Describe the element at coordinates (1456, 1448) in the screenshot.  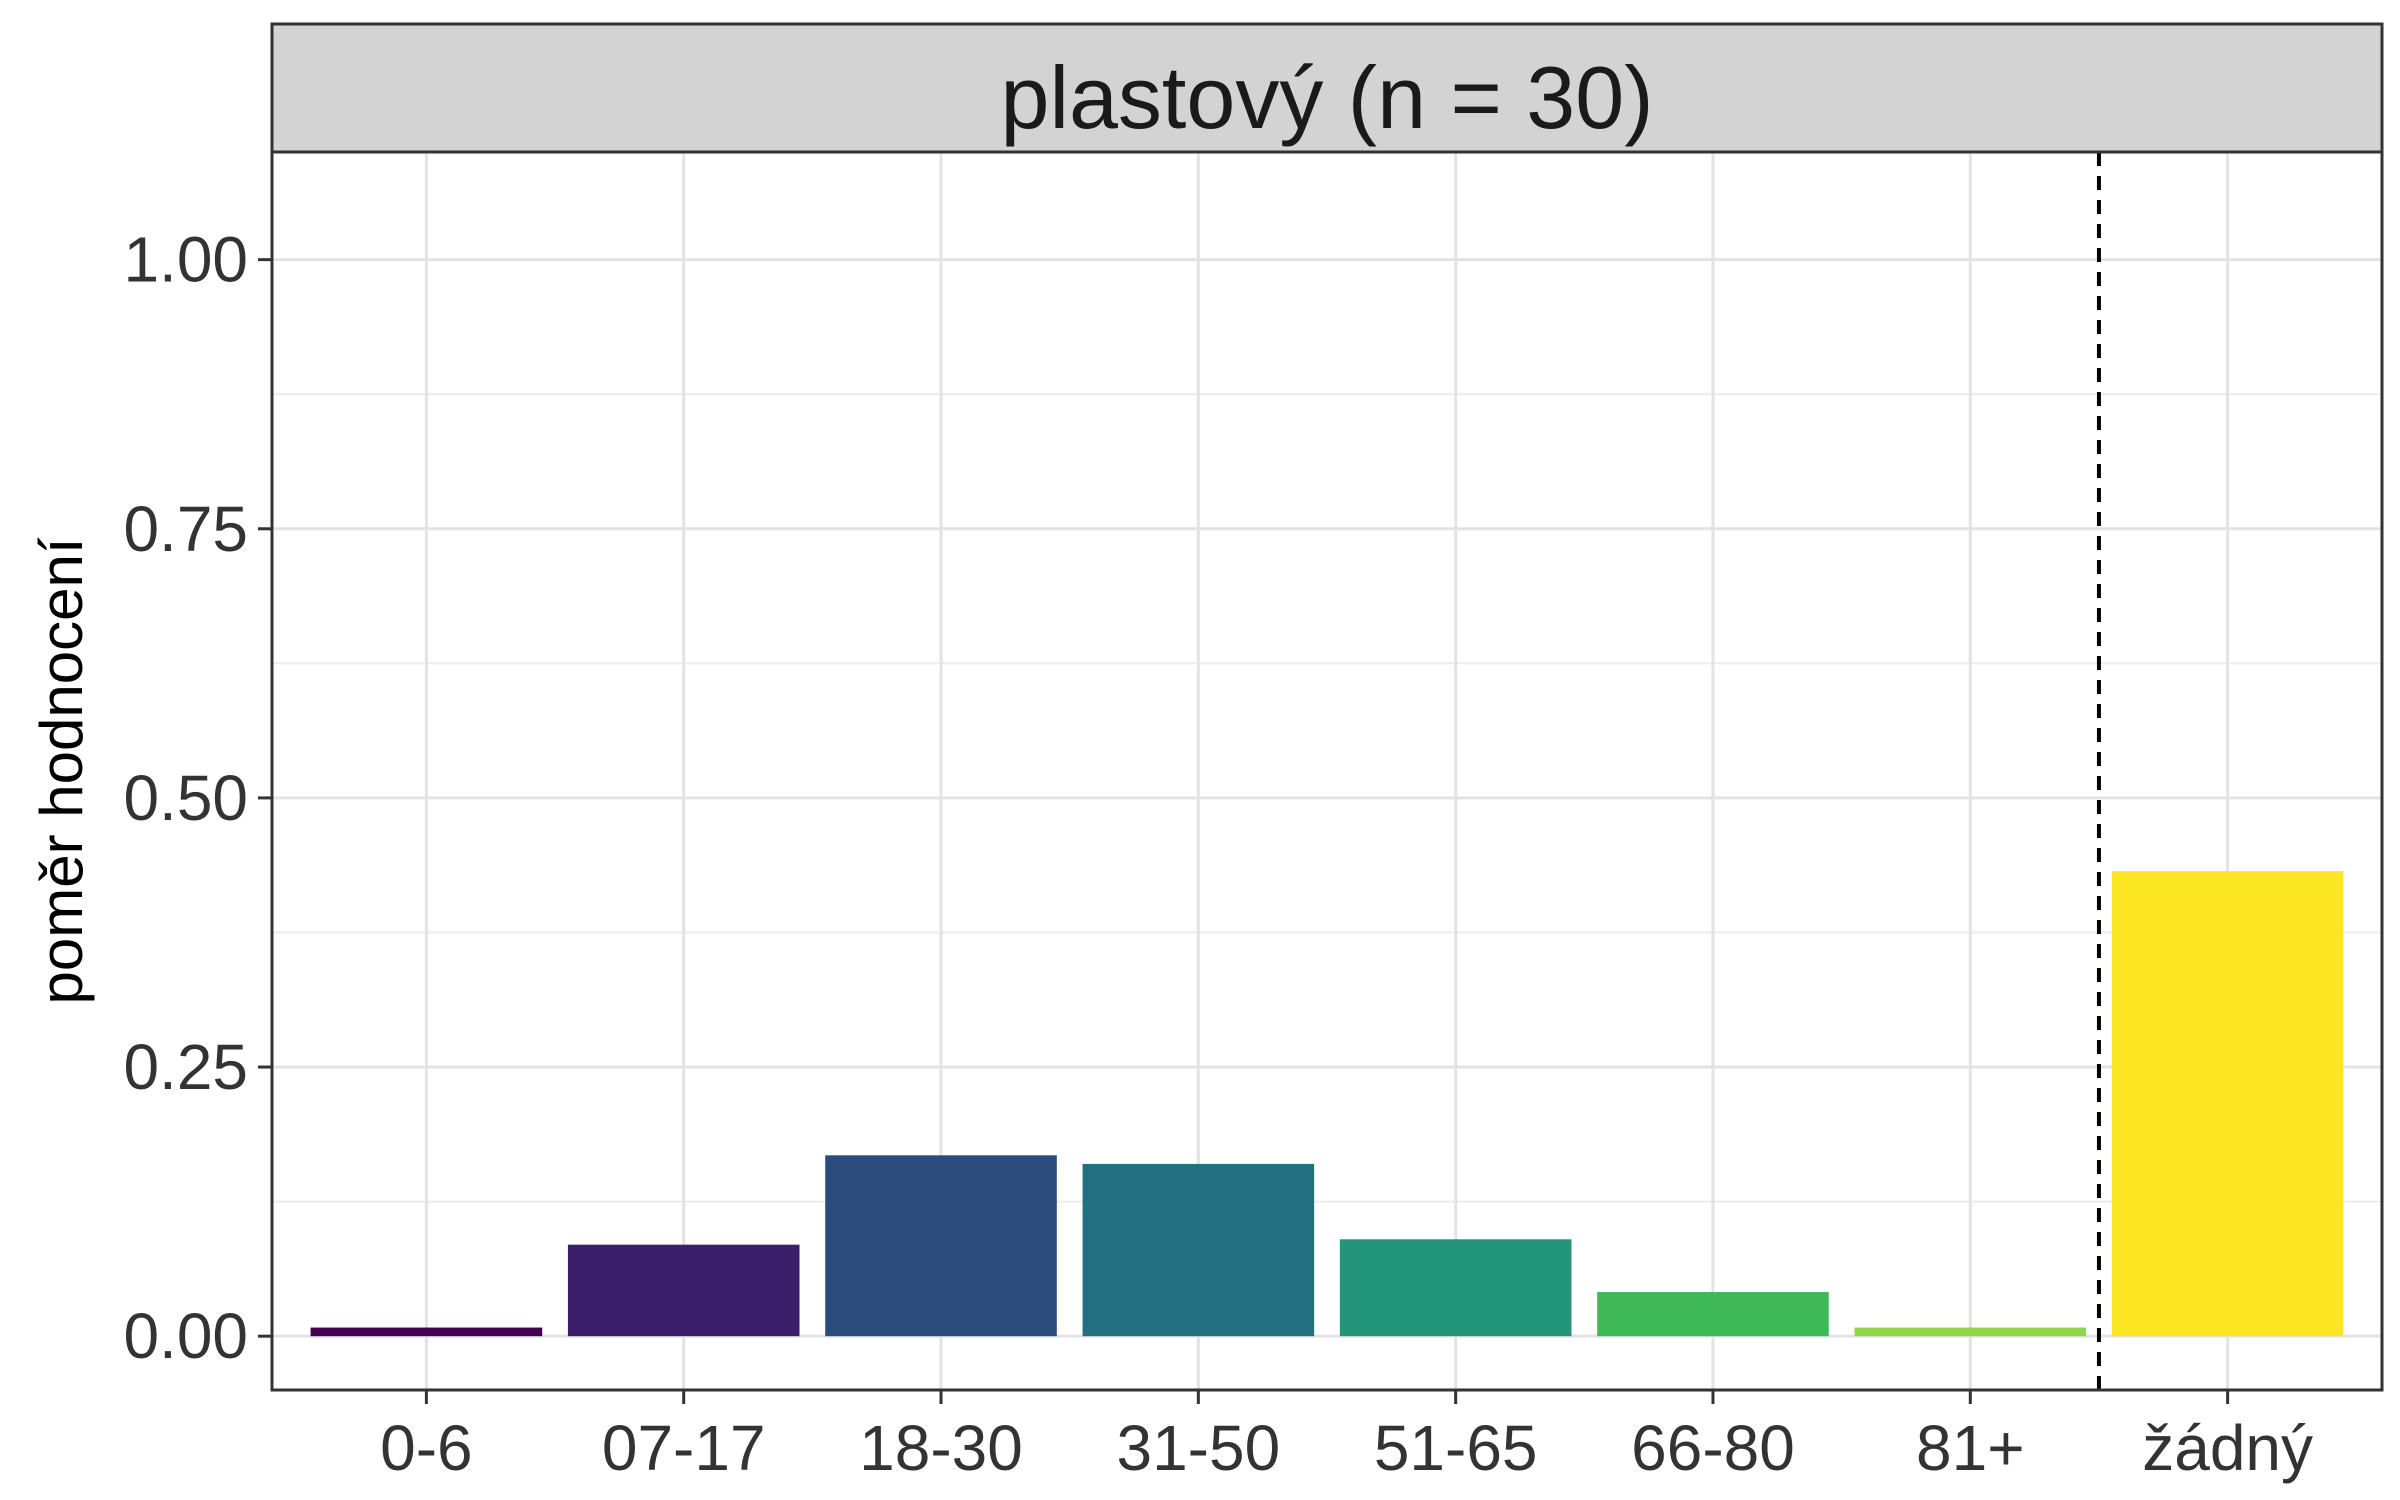
I see `x-tick-label: 51-65` at that location.